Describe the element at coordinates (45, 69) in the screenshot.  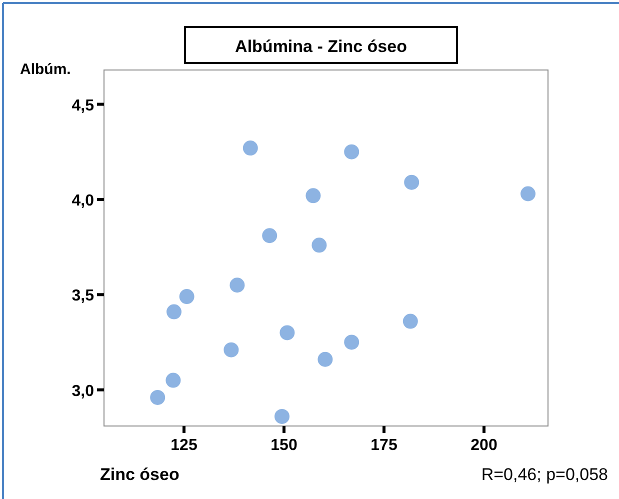
I see `y-axis-title: Albúm.` at that location.